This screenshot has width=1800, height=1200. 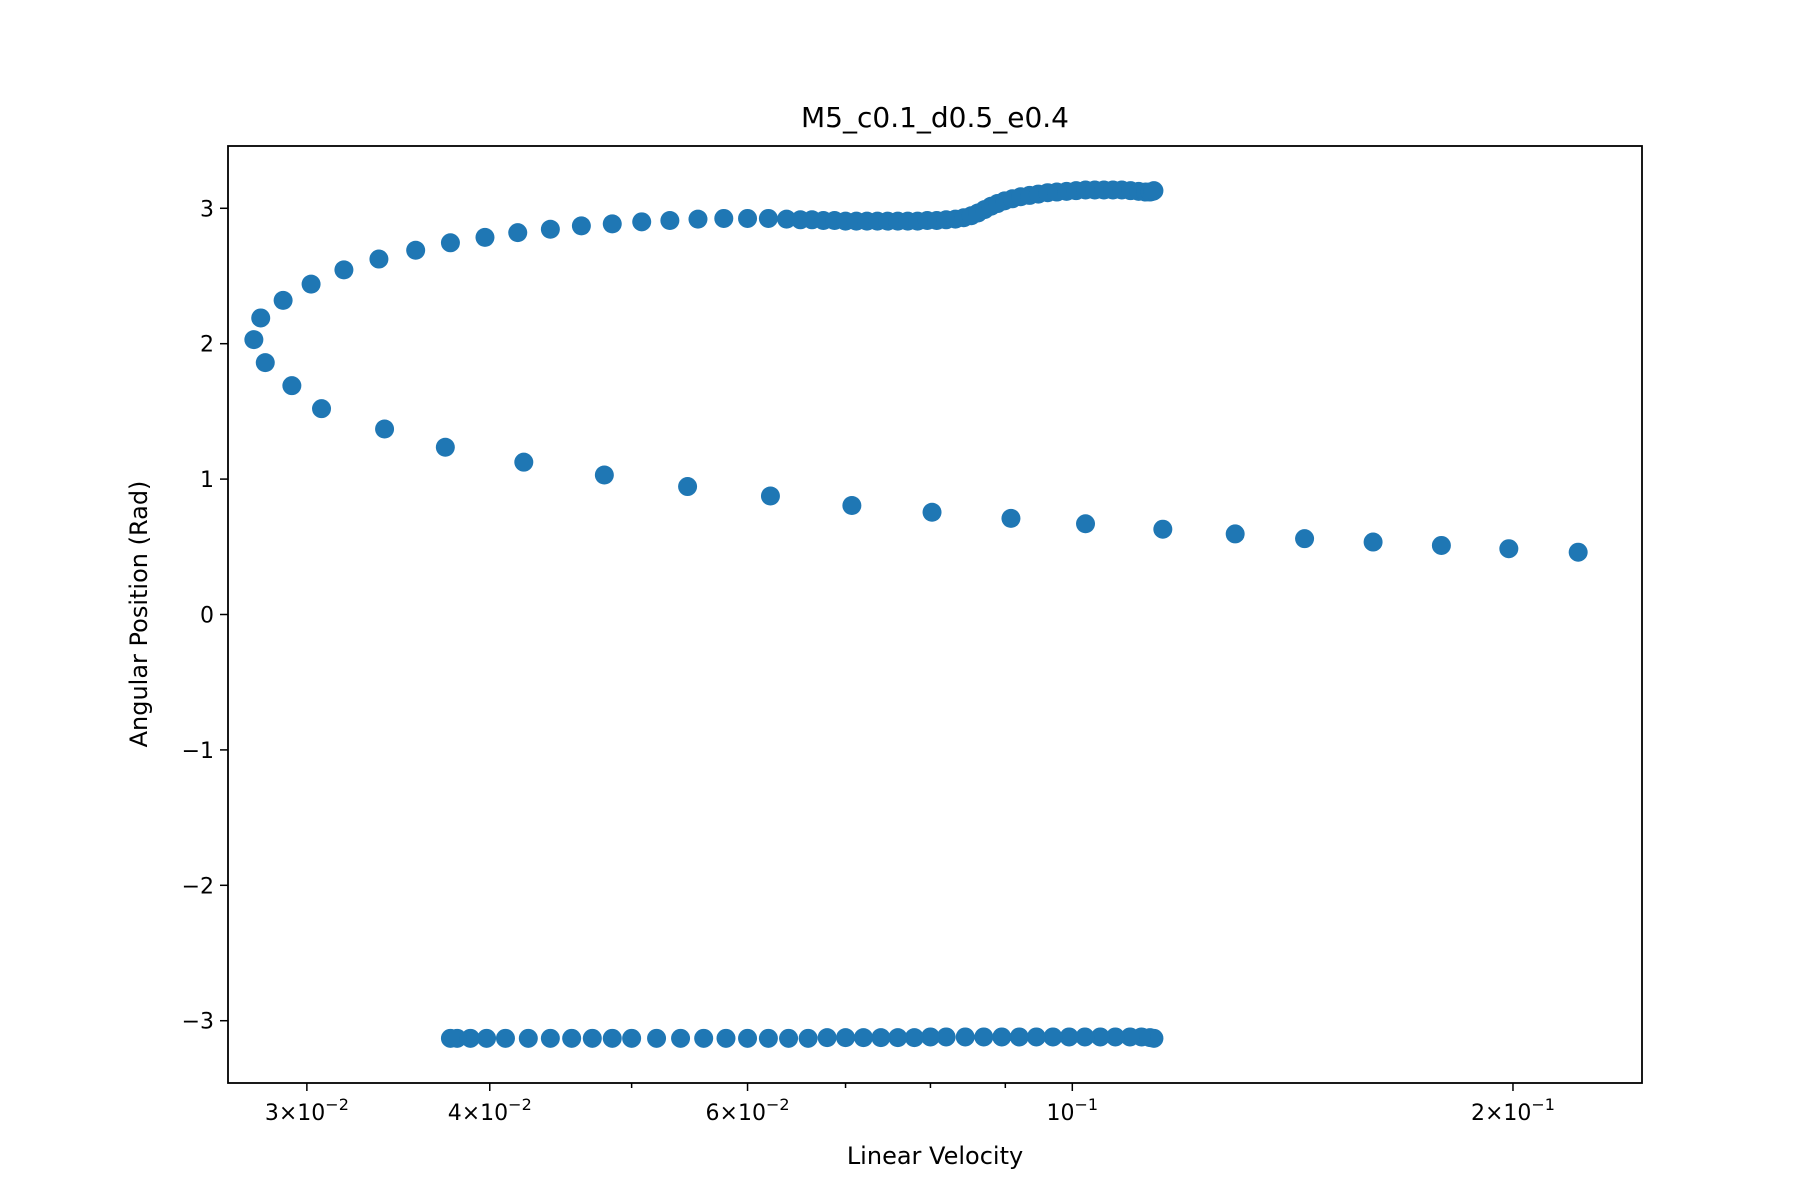 I want to click on y-tick-label-6: −3, so click(x=198, y=1022).